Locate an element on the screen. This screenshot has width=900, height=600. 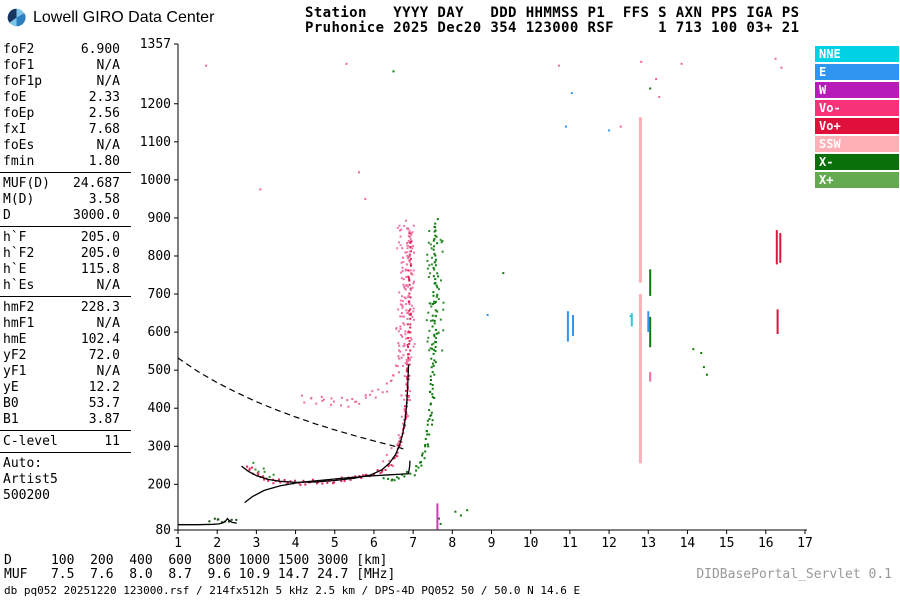
x-tick-label: 13 is located at coordinates (648, 543).